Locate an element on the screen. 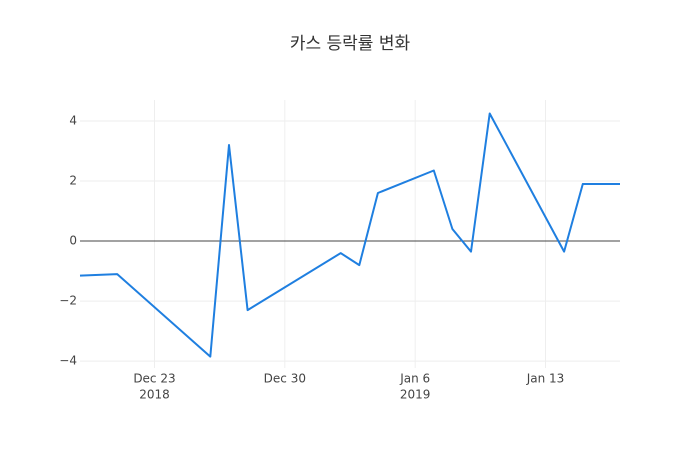  x-tick-label: Jan 6 is located at coordinates (414, 379).